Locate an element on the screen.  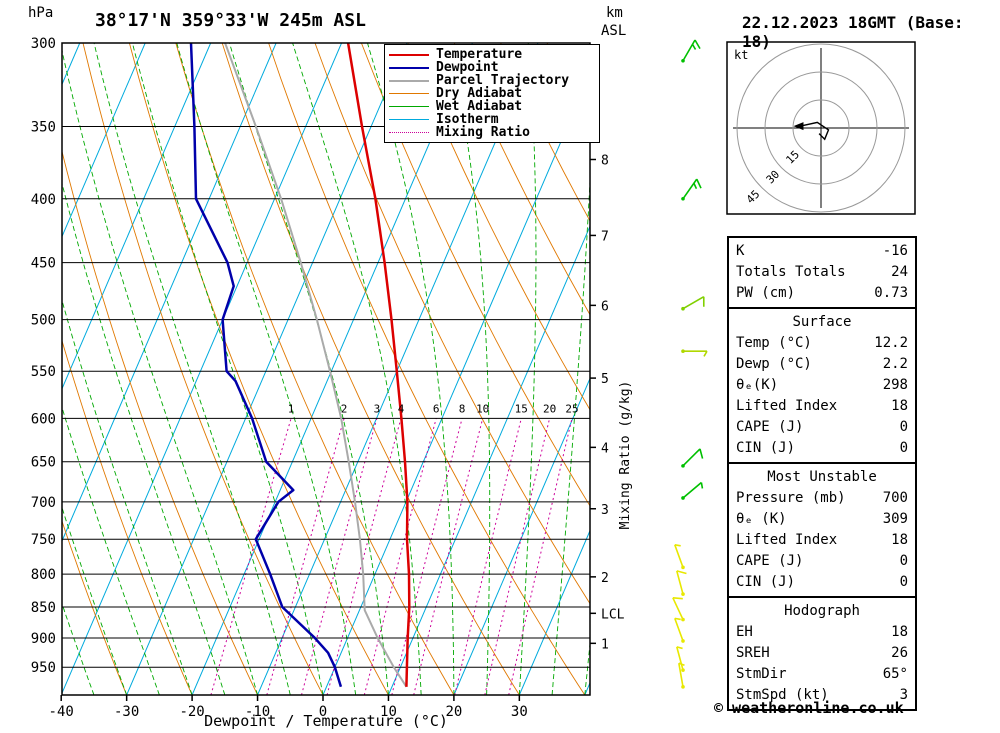
legend-item: Dry Adiabat is located at coordinates (492, 93).